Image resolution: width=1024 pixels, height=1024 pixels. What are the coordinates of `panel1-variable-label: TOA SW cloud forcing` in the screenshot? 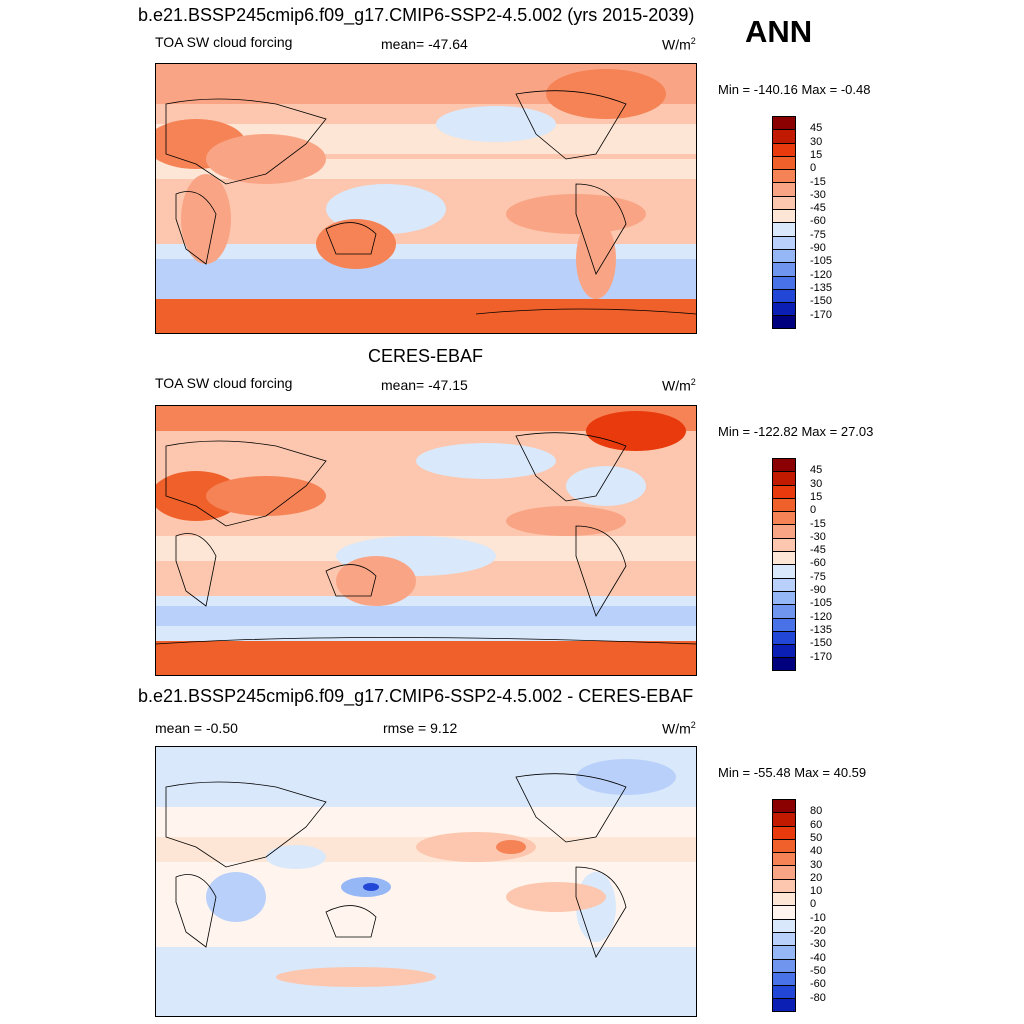 It's located at (224, 42).